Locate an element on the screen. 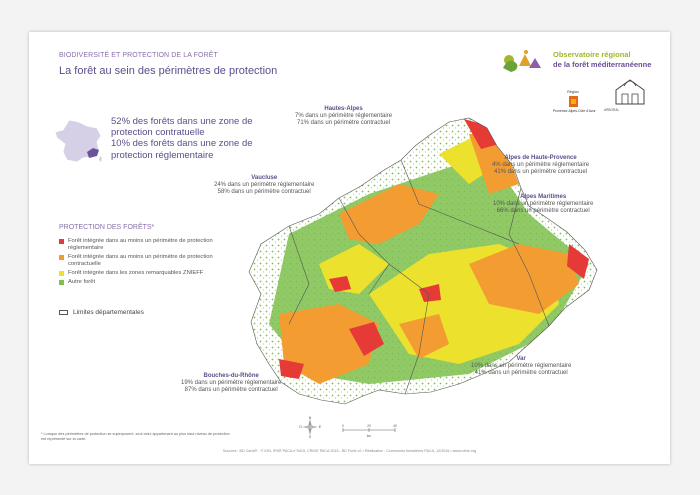 The height and width of the screenshot is (495, 700). logo-line1: Observatoire régional is located at coordinates (592, 54).